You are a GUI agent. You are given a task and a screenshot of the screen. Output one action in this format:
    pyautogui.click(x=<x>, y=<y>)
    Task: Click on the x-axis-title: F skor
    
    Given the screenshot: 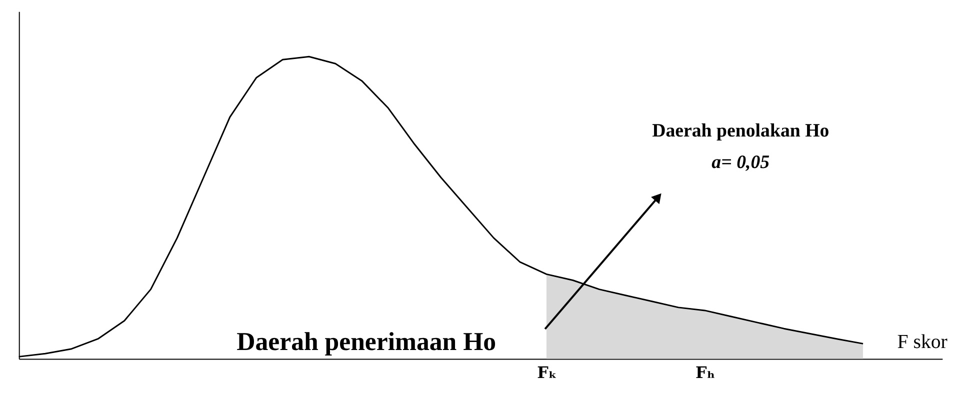 What is the action you would take?
    pyautogui.click(x=922, y=341)
    